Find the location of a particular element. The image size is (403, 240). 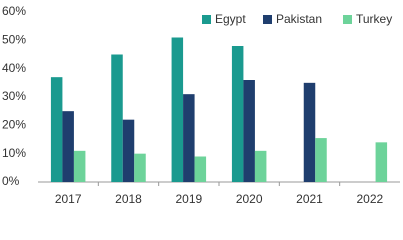

y-tick-label: 10% is located at coordinates (14, 153).